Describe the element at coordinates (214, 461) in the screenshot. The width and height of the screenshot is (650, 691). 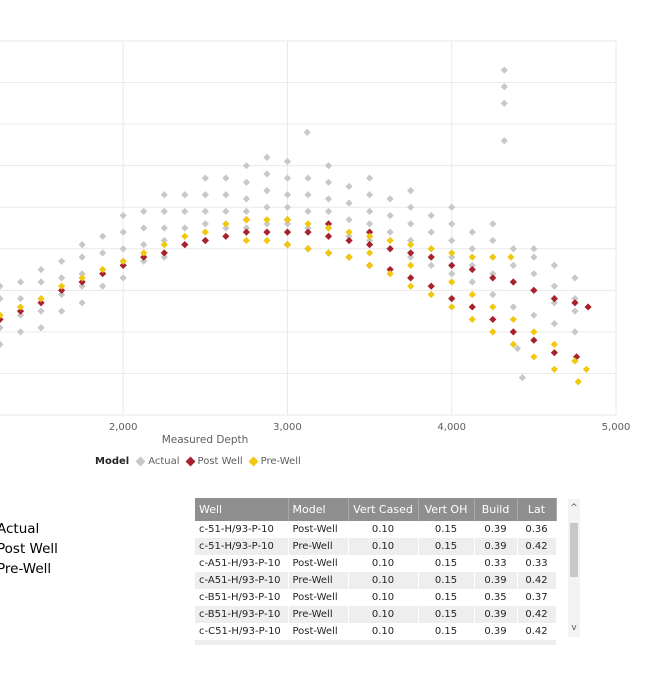
I see `legend-item-post-well: Post Well` at that location.